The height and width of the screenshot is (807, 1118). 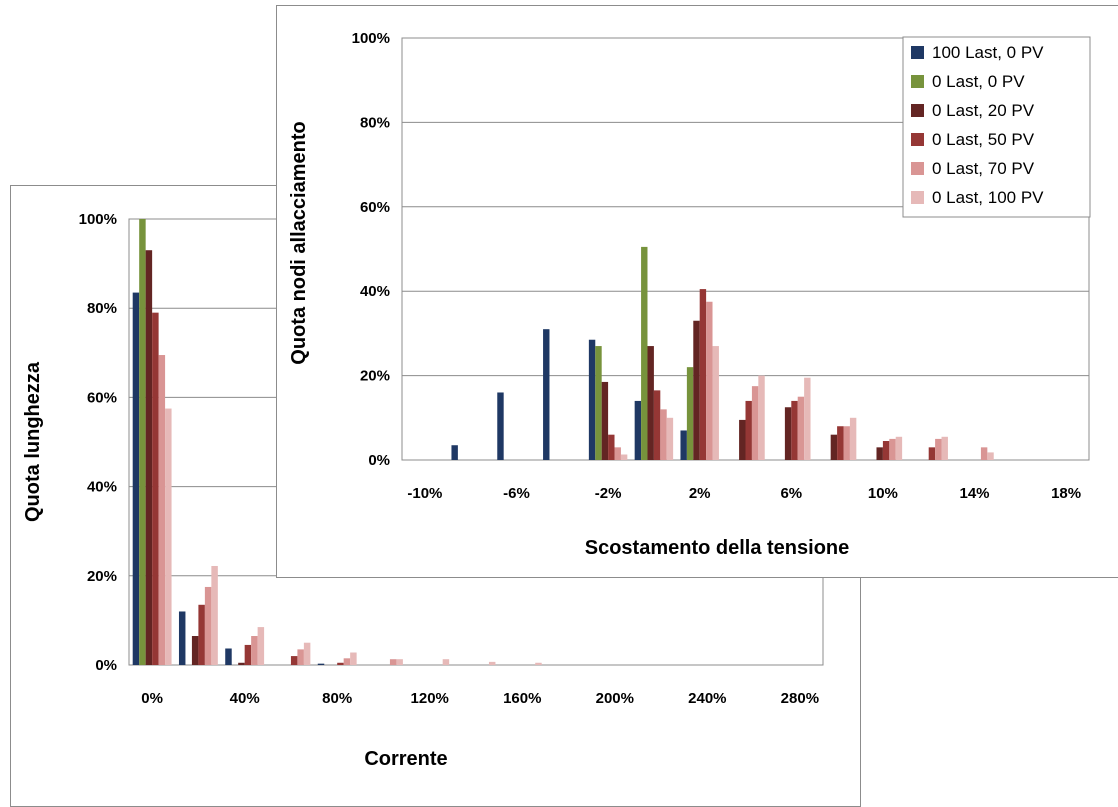 What do you see at coordinates (405, 759) in the screenshot?
I see `current-chart-x-axis-title: Corrente` at bounding box center [405, 759].